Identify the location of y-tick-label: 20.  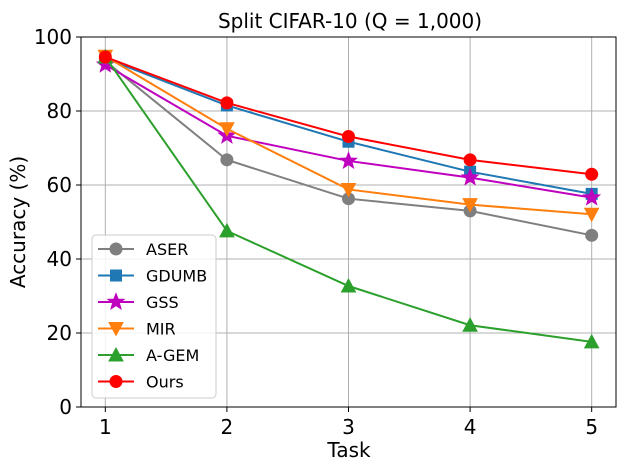
(59, 333).